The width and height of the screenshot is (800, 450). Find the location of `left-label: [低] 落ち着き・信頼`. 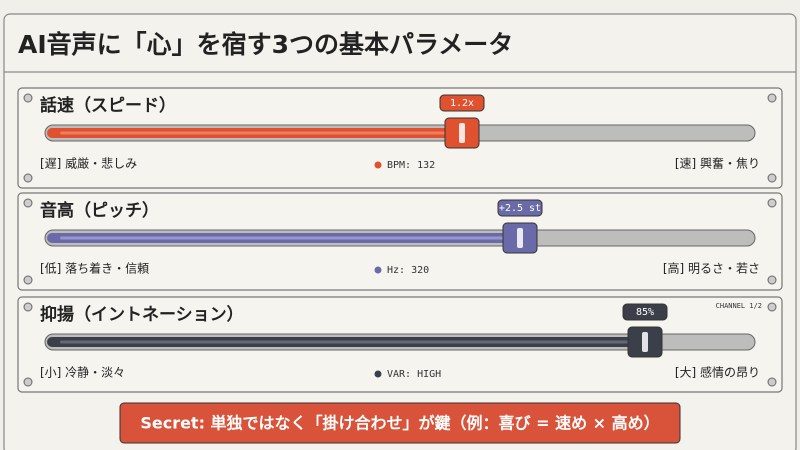

left-label: [低] 落ち着き・信頼 is located at coordinates (94, 268).